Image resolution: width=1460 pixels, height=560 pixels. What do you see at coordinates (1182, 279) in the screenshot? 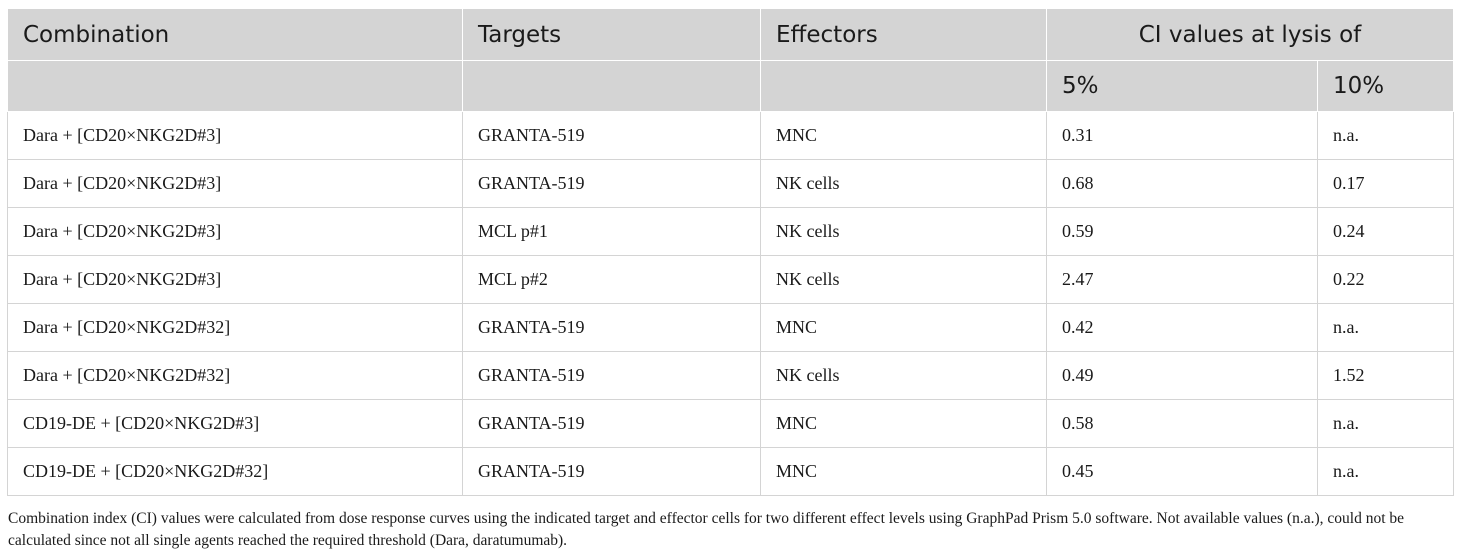
I see `cell-ci-5: 2.47` at bounding box center [1182, 279].